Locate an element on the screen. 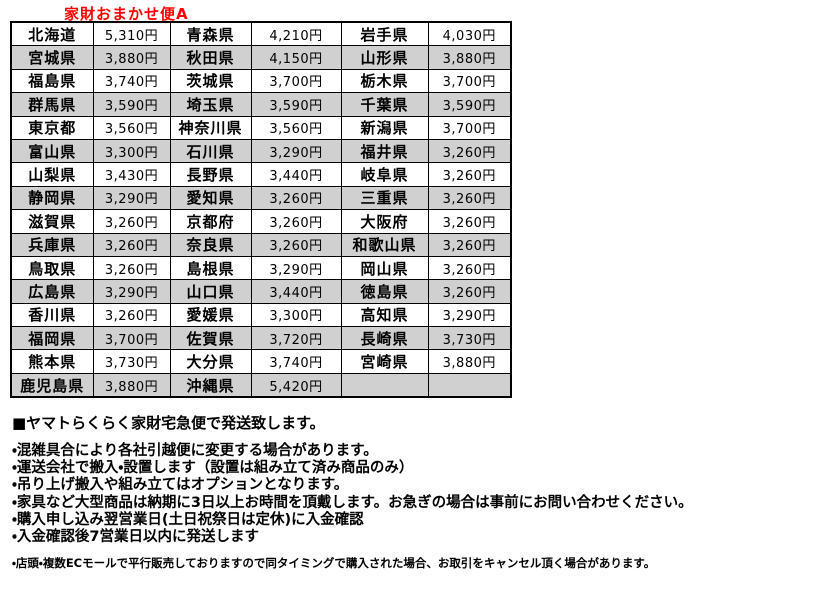 The width and height of the screenshot is (822, 595). prefecture-cell: 岐阜県 is located at coordinates (384, 174).